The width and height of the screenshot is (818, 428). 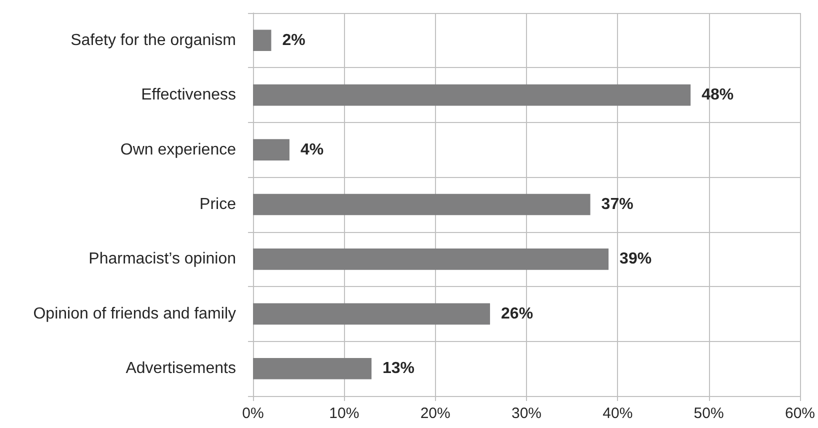 What do you see at coordinates (709, 413) in the screenshot?
I see `x-tick-label: 50%` at bounding box center [709, 413].